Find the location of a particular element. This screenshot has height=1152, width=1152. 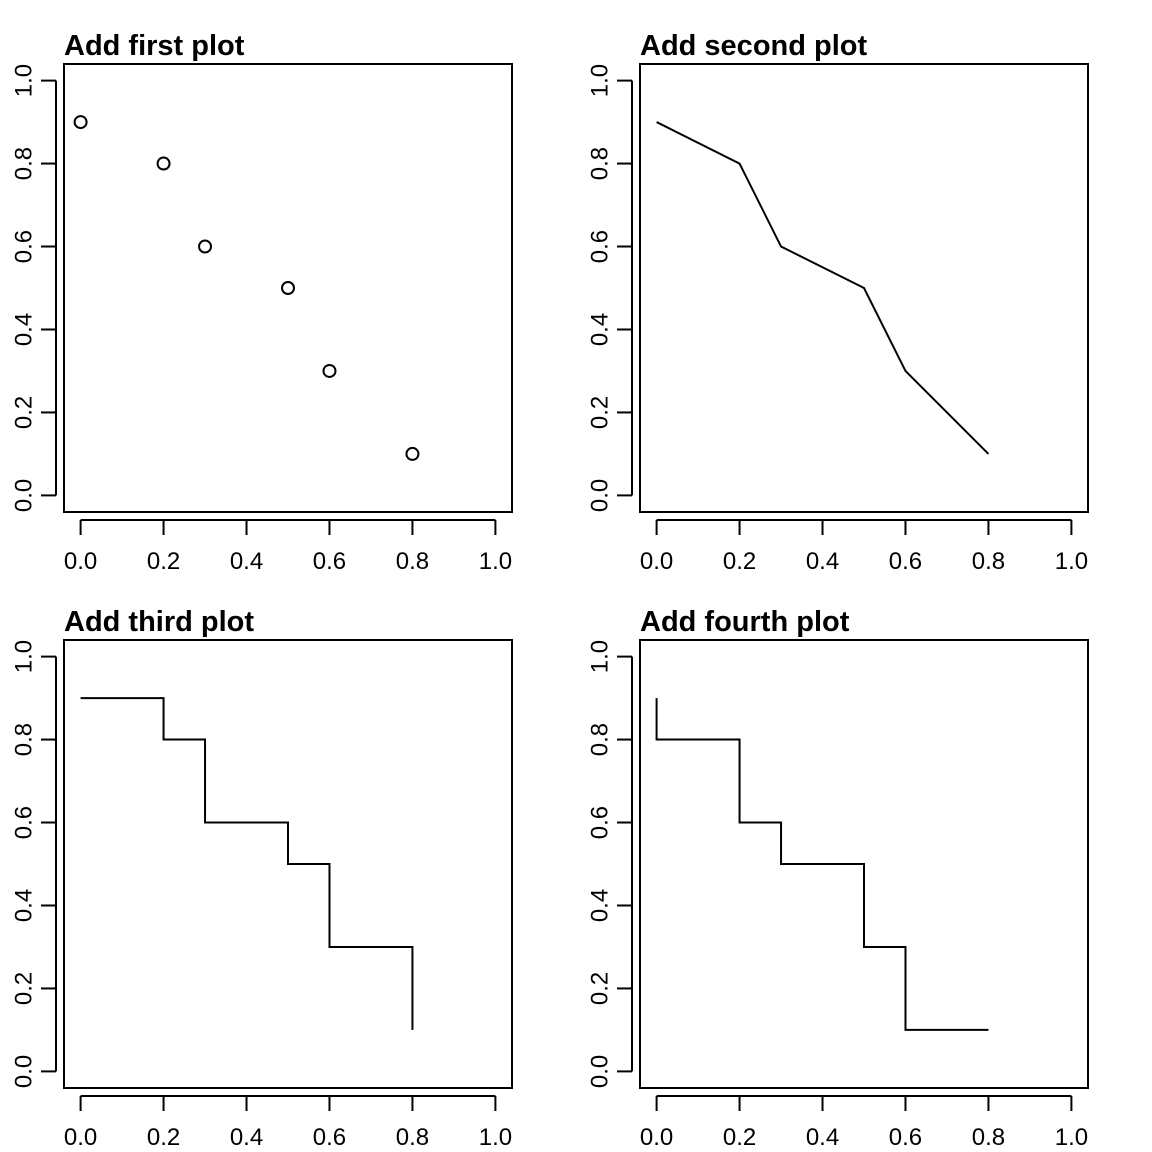

chart-title: Add first plot is located at coordinates (154, 46).